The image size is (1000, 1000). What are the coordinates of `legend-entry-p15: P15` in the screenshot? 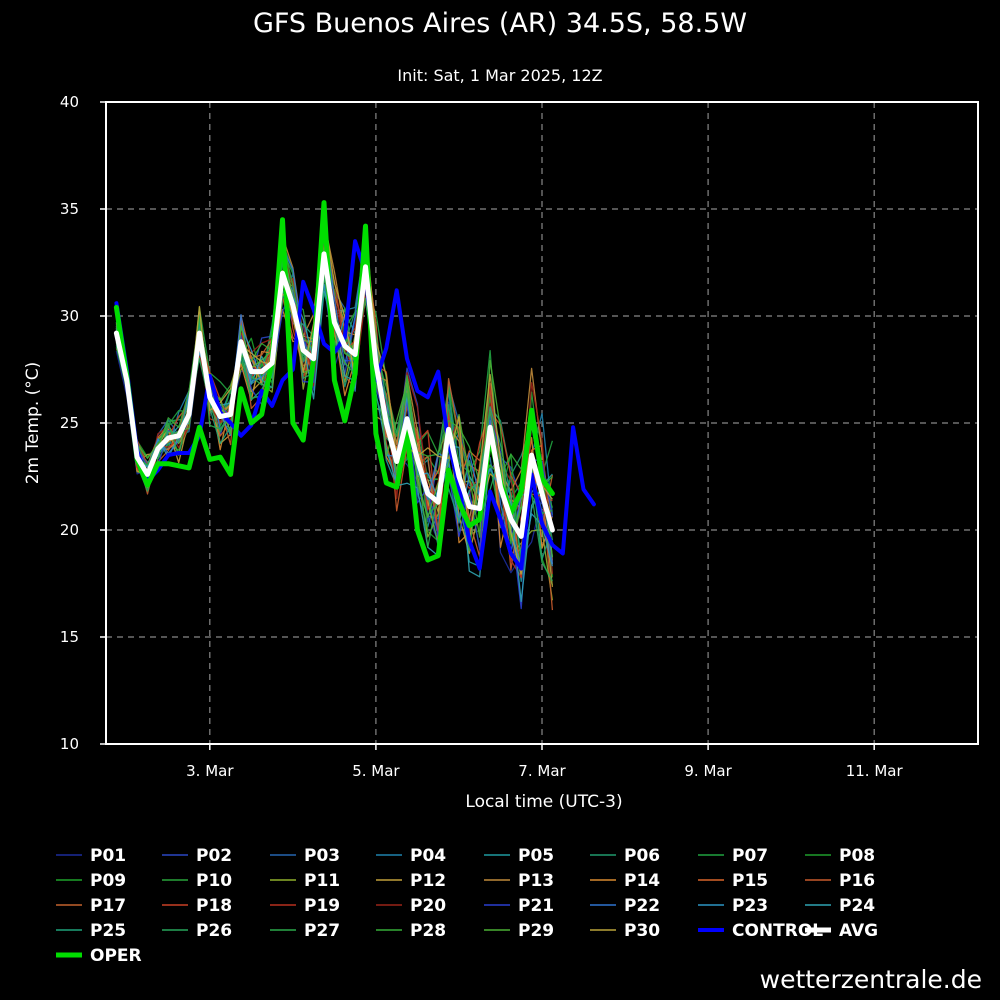 It's located at (733, 881).